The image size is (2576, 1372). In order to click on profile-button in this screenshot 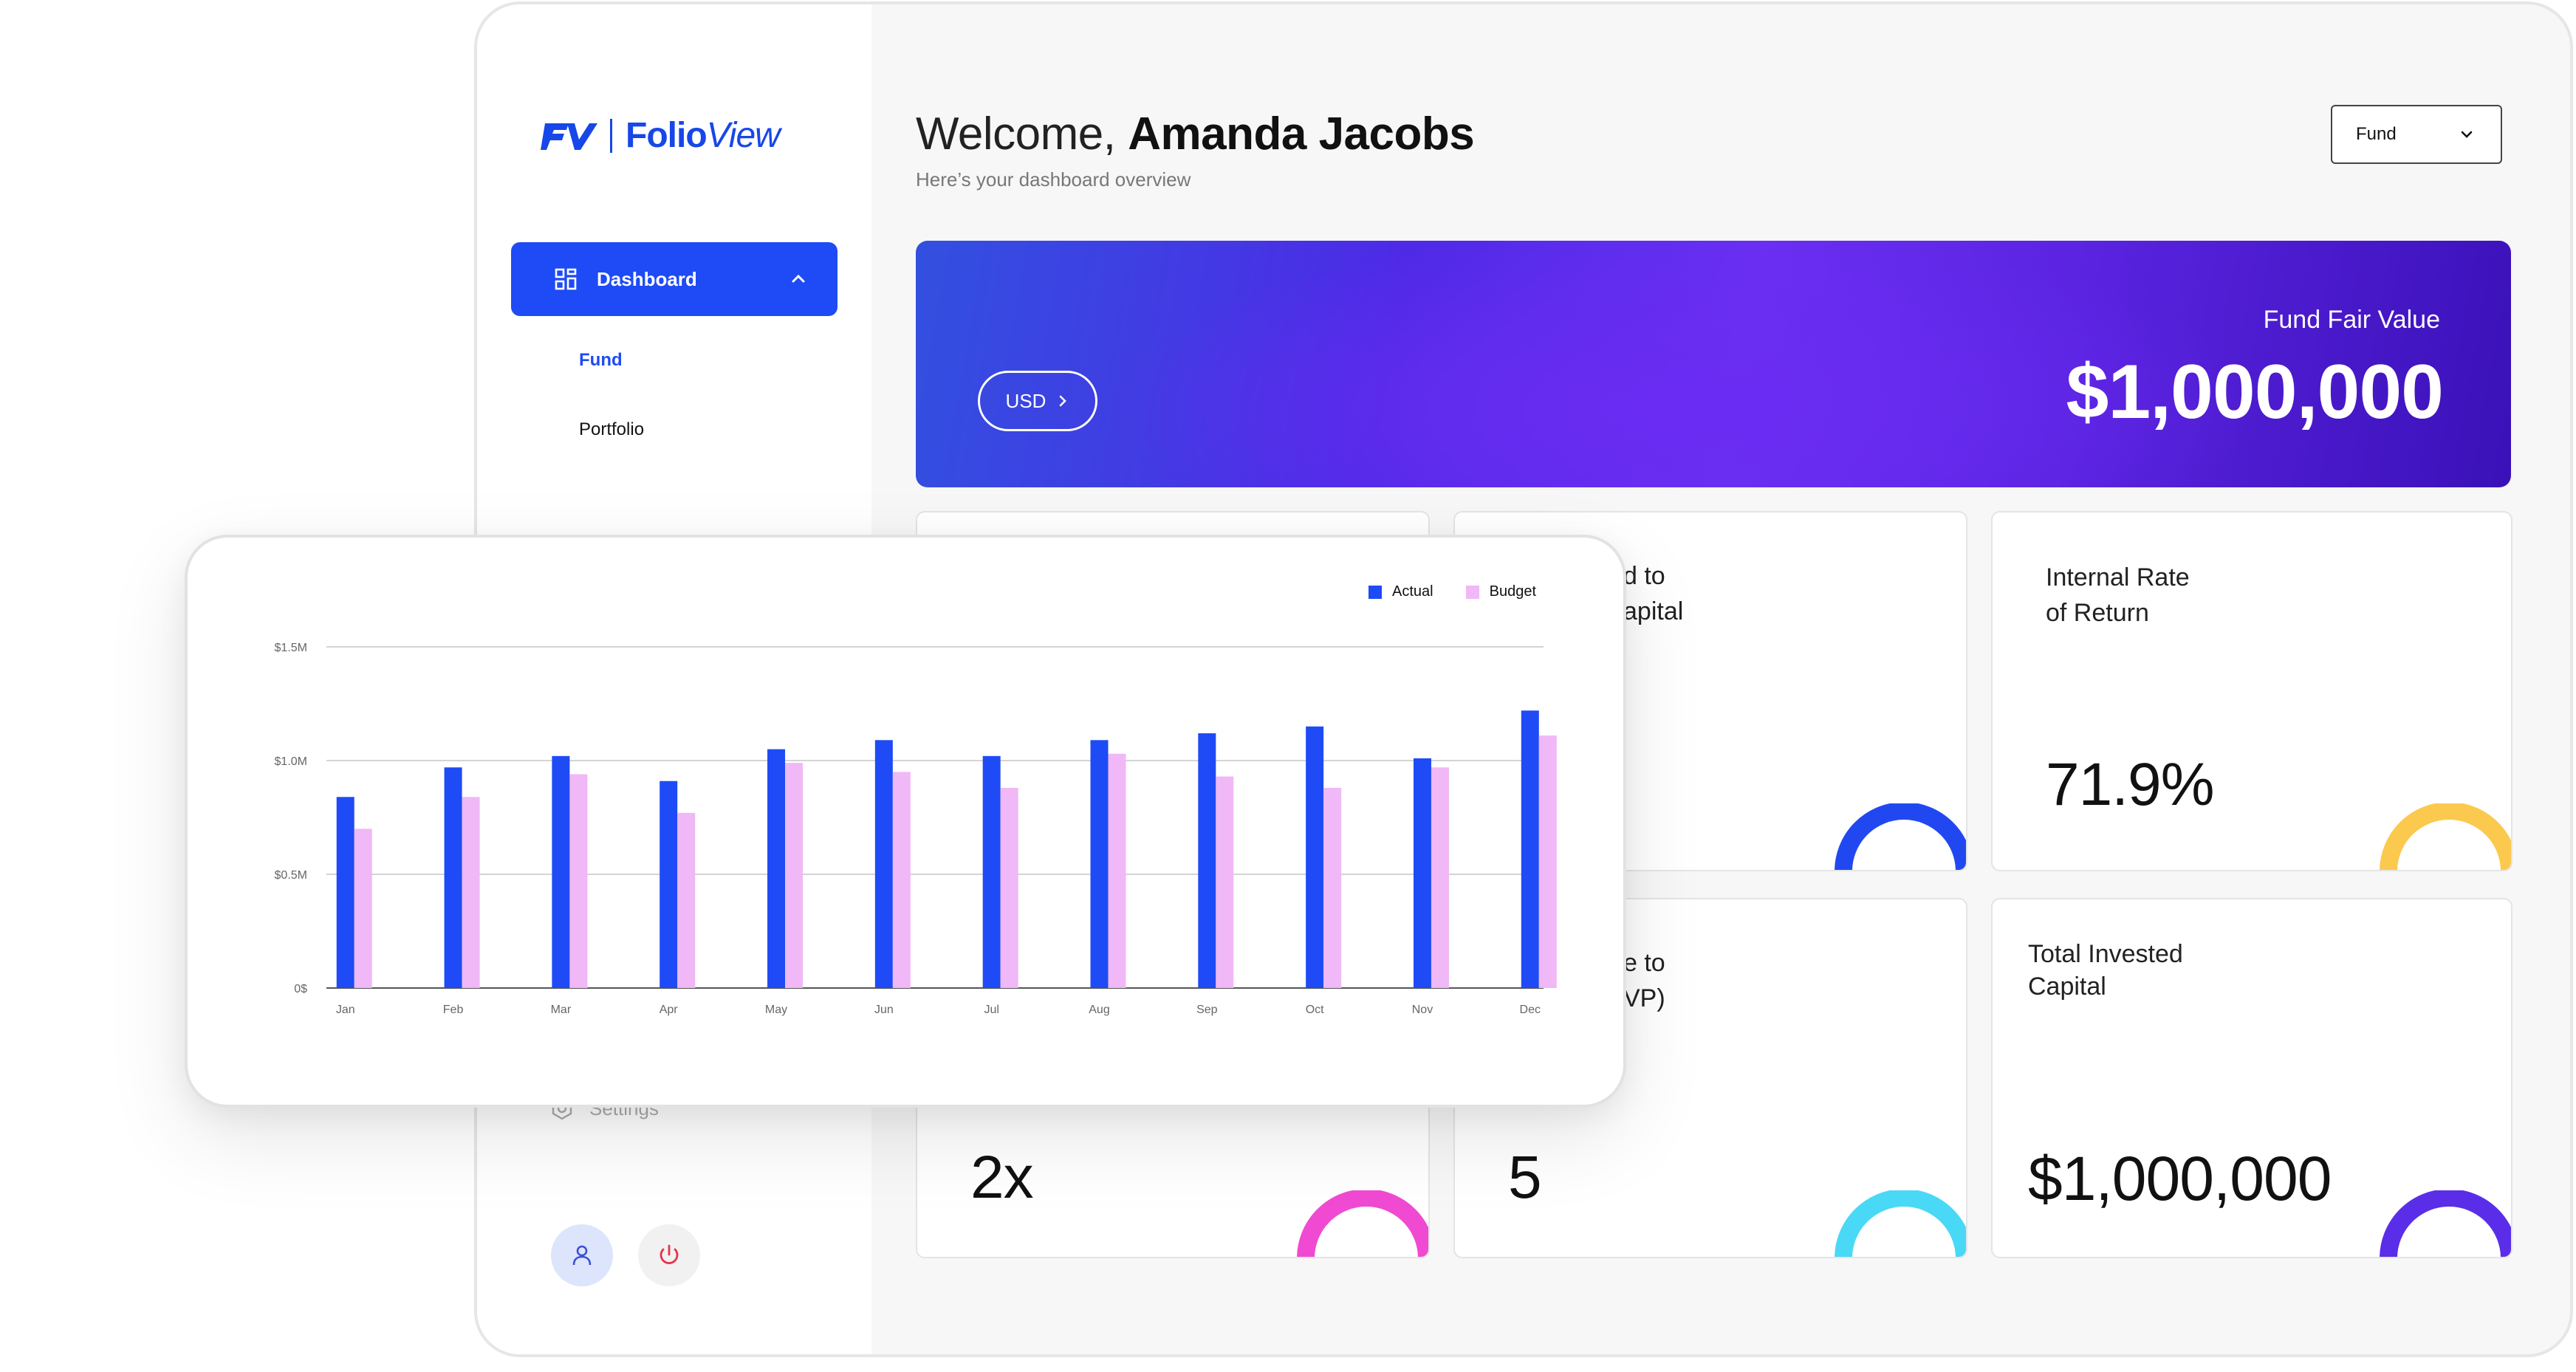, I will do `click(582, 1255)`.